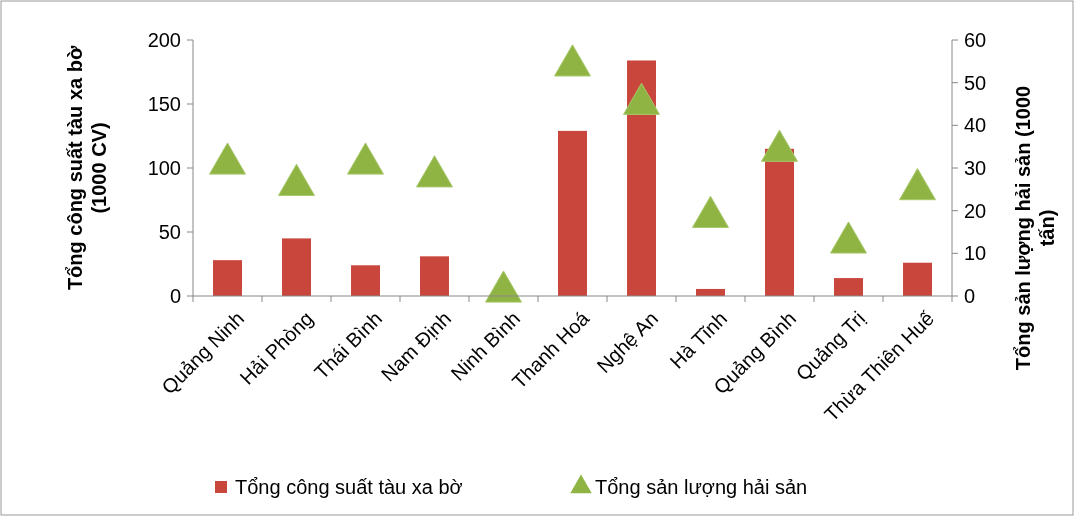 This screenshot has width=1082, height=524. Describe the element at coordinates (975, 125) in the screenshot. I see `y2-tick-label: 40` at that location.